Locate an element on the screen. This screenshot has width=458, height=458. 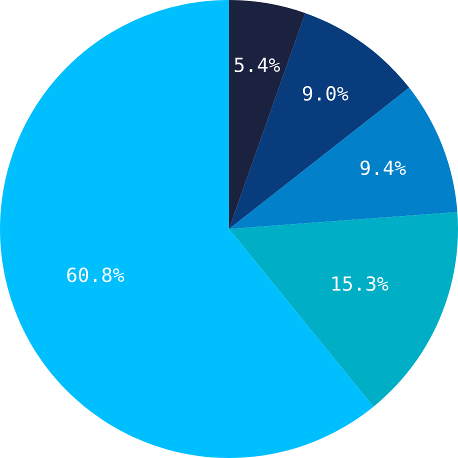
data-label: 9.0% is located at coordinates (325, 93).